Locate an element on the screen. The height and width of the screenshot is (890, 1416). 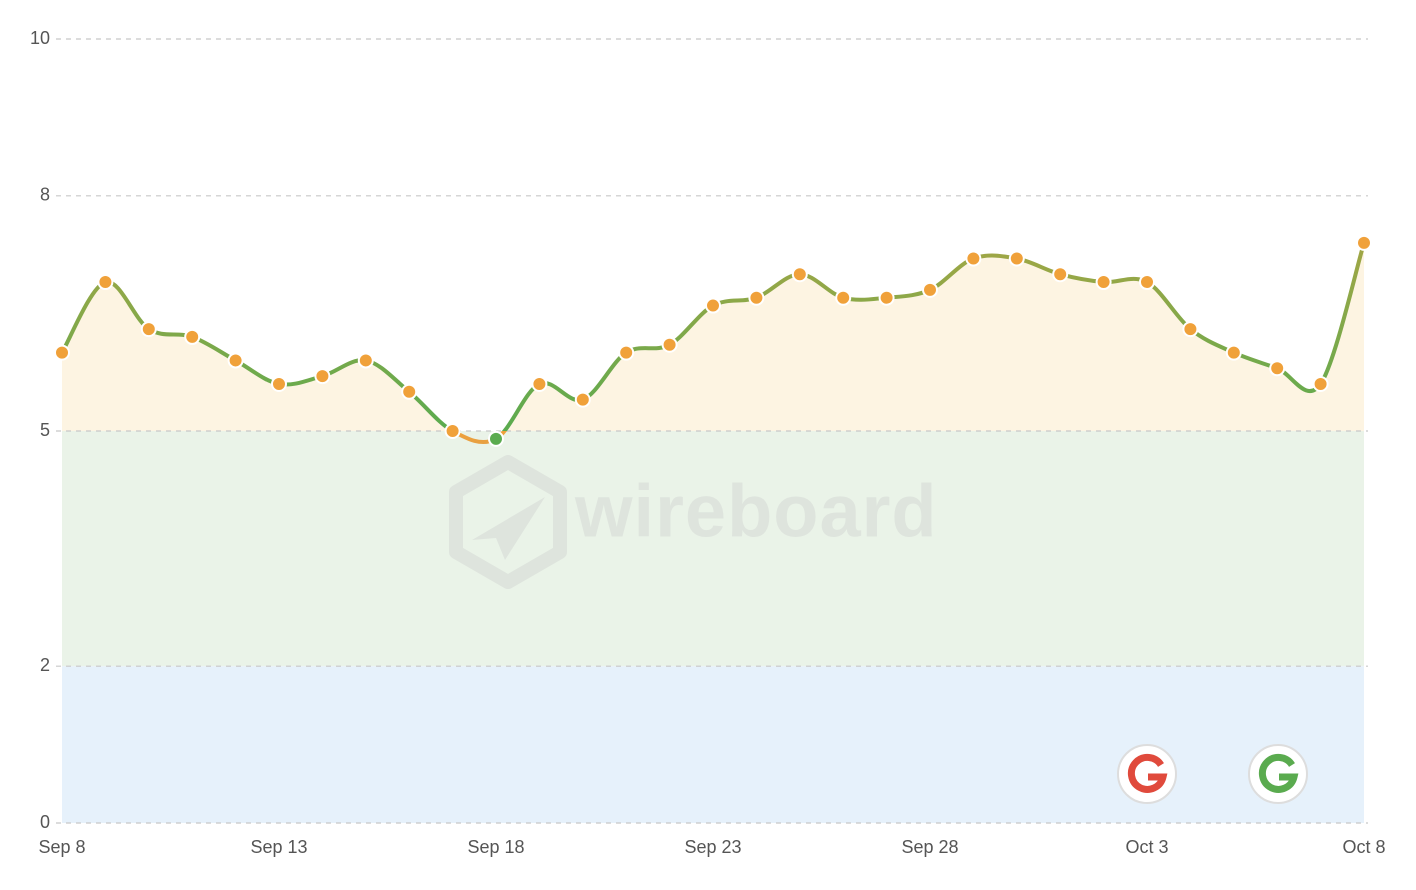
x-tick-label: Sep 23 is located at coordinates (712, 847).